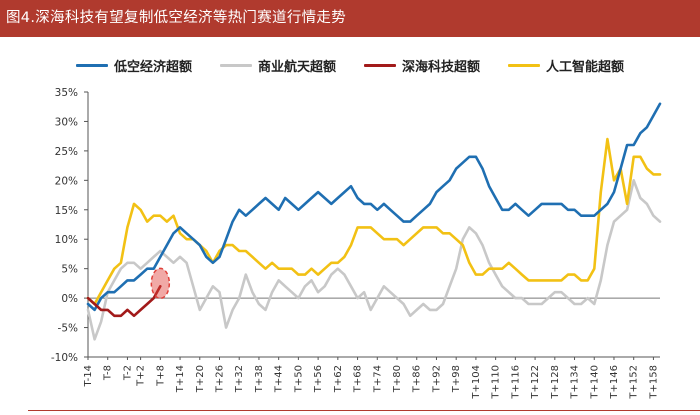 This screenshot has height=415, width=700. What do you see at coordinates (124, 301) in the screenshot?
I see `series-line-deep-sea` at bounding box center [124, 301].